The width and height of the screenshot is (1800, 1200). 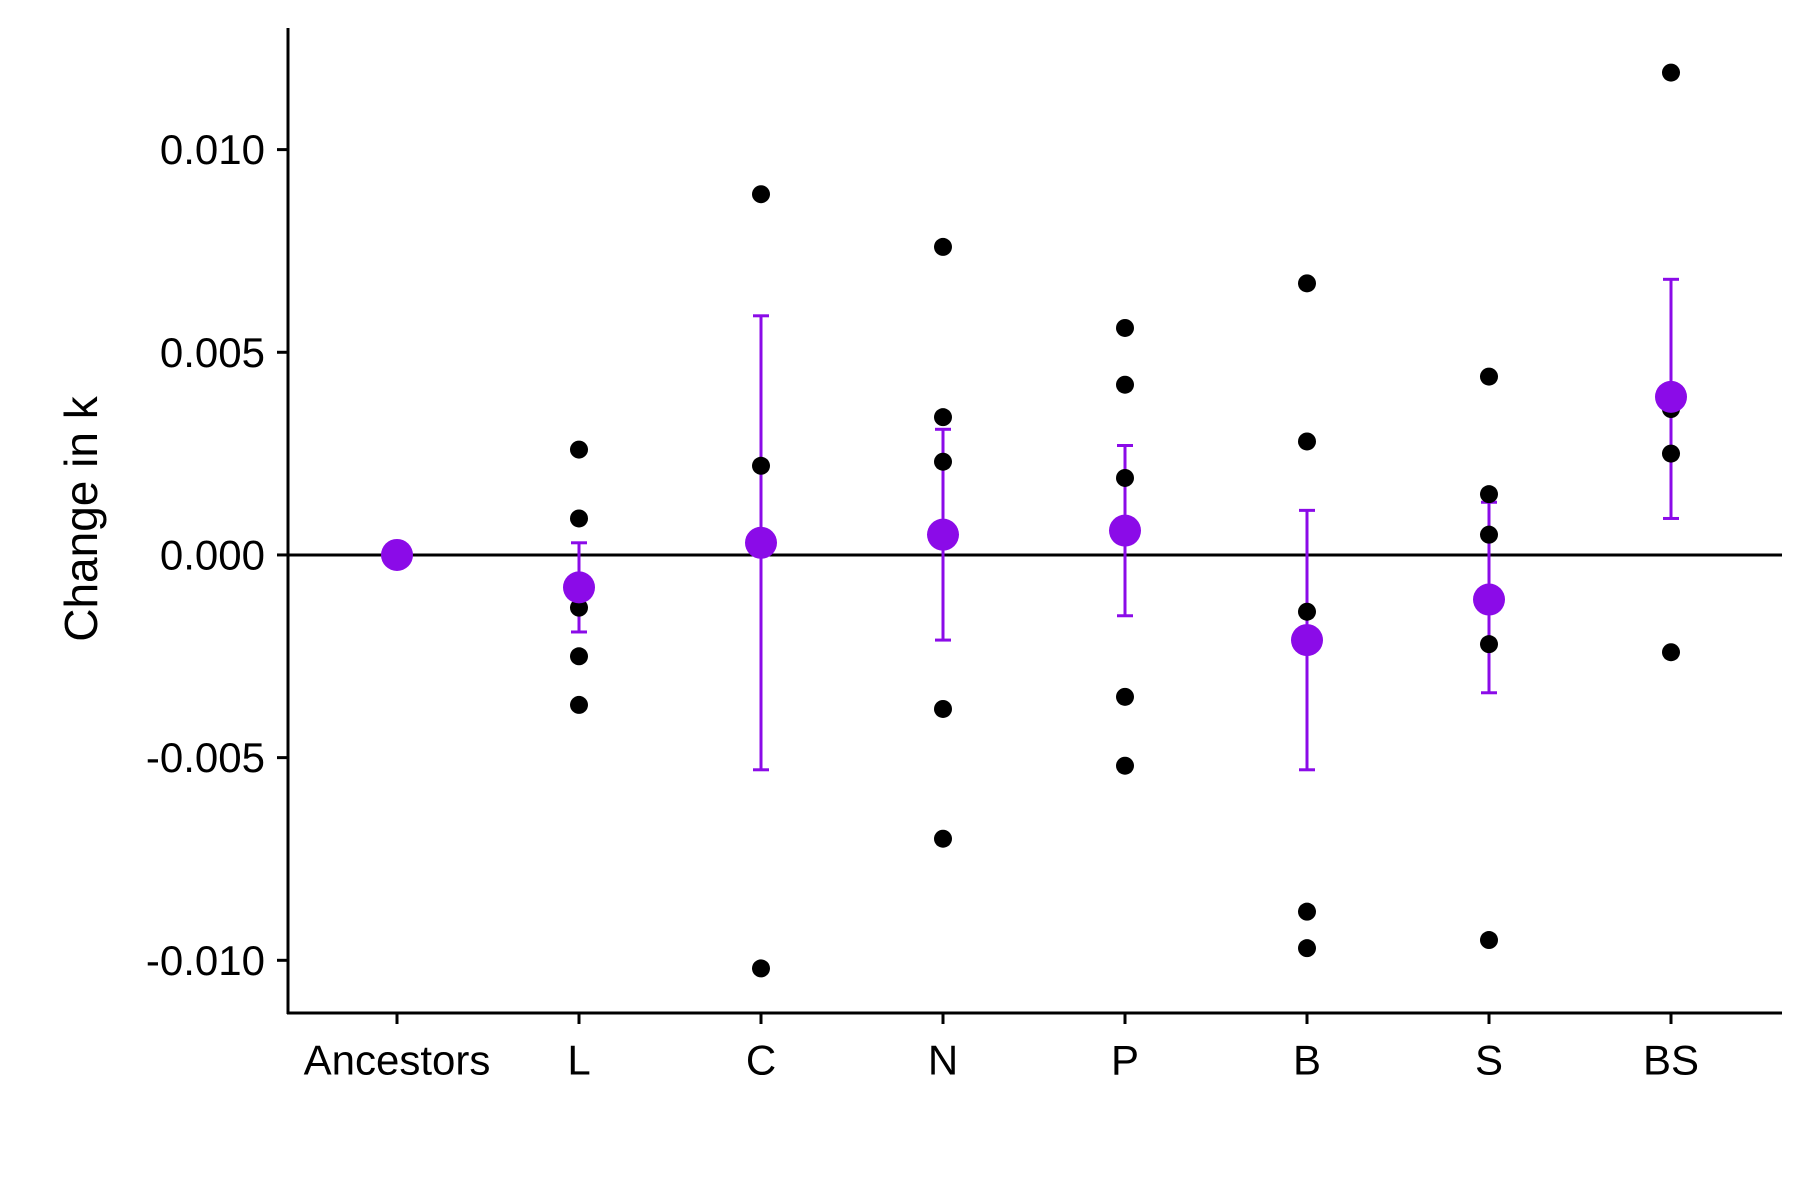 I want to click on x-tick-label: Ancestors, so click(x=397, y=1060).